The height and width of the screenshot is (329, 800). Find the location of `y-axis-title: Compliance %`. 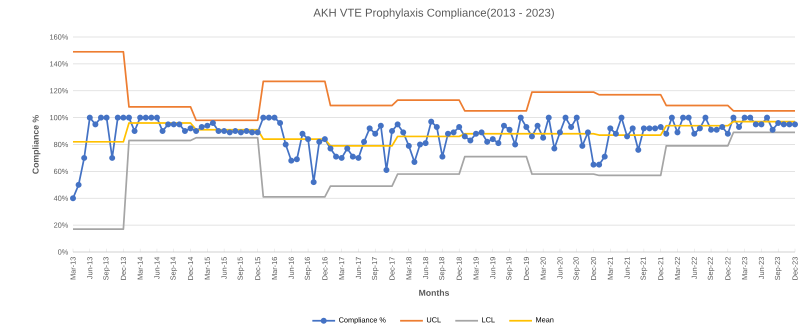

y-axis-title: Compliance % is located at coordinates (36, 144).